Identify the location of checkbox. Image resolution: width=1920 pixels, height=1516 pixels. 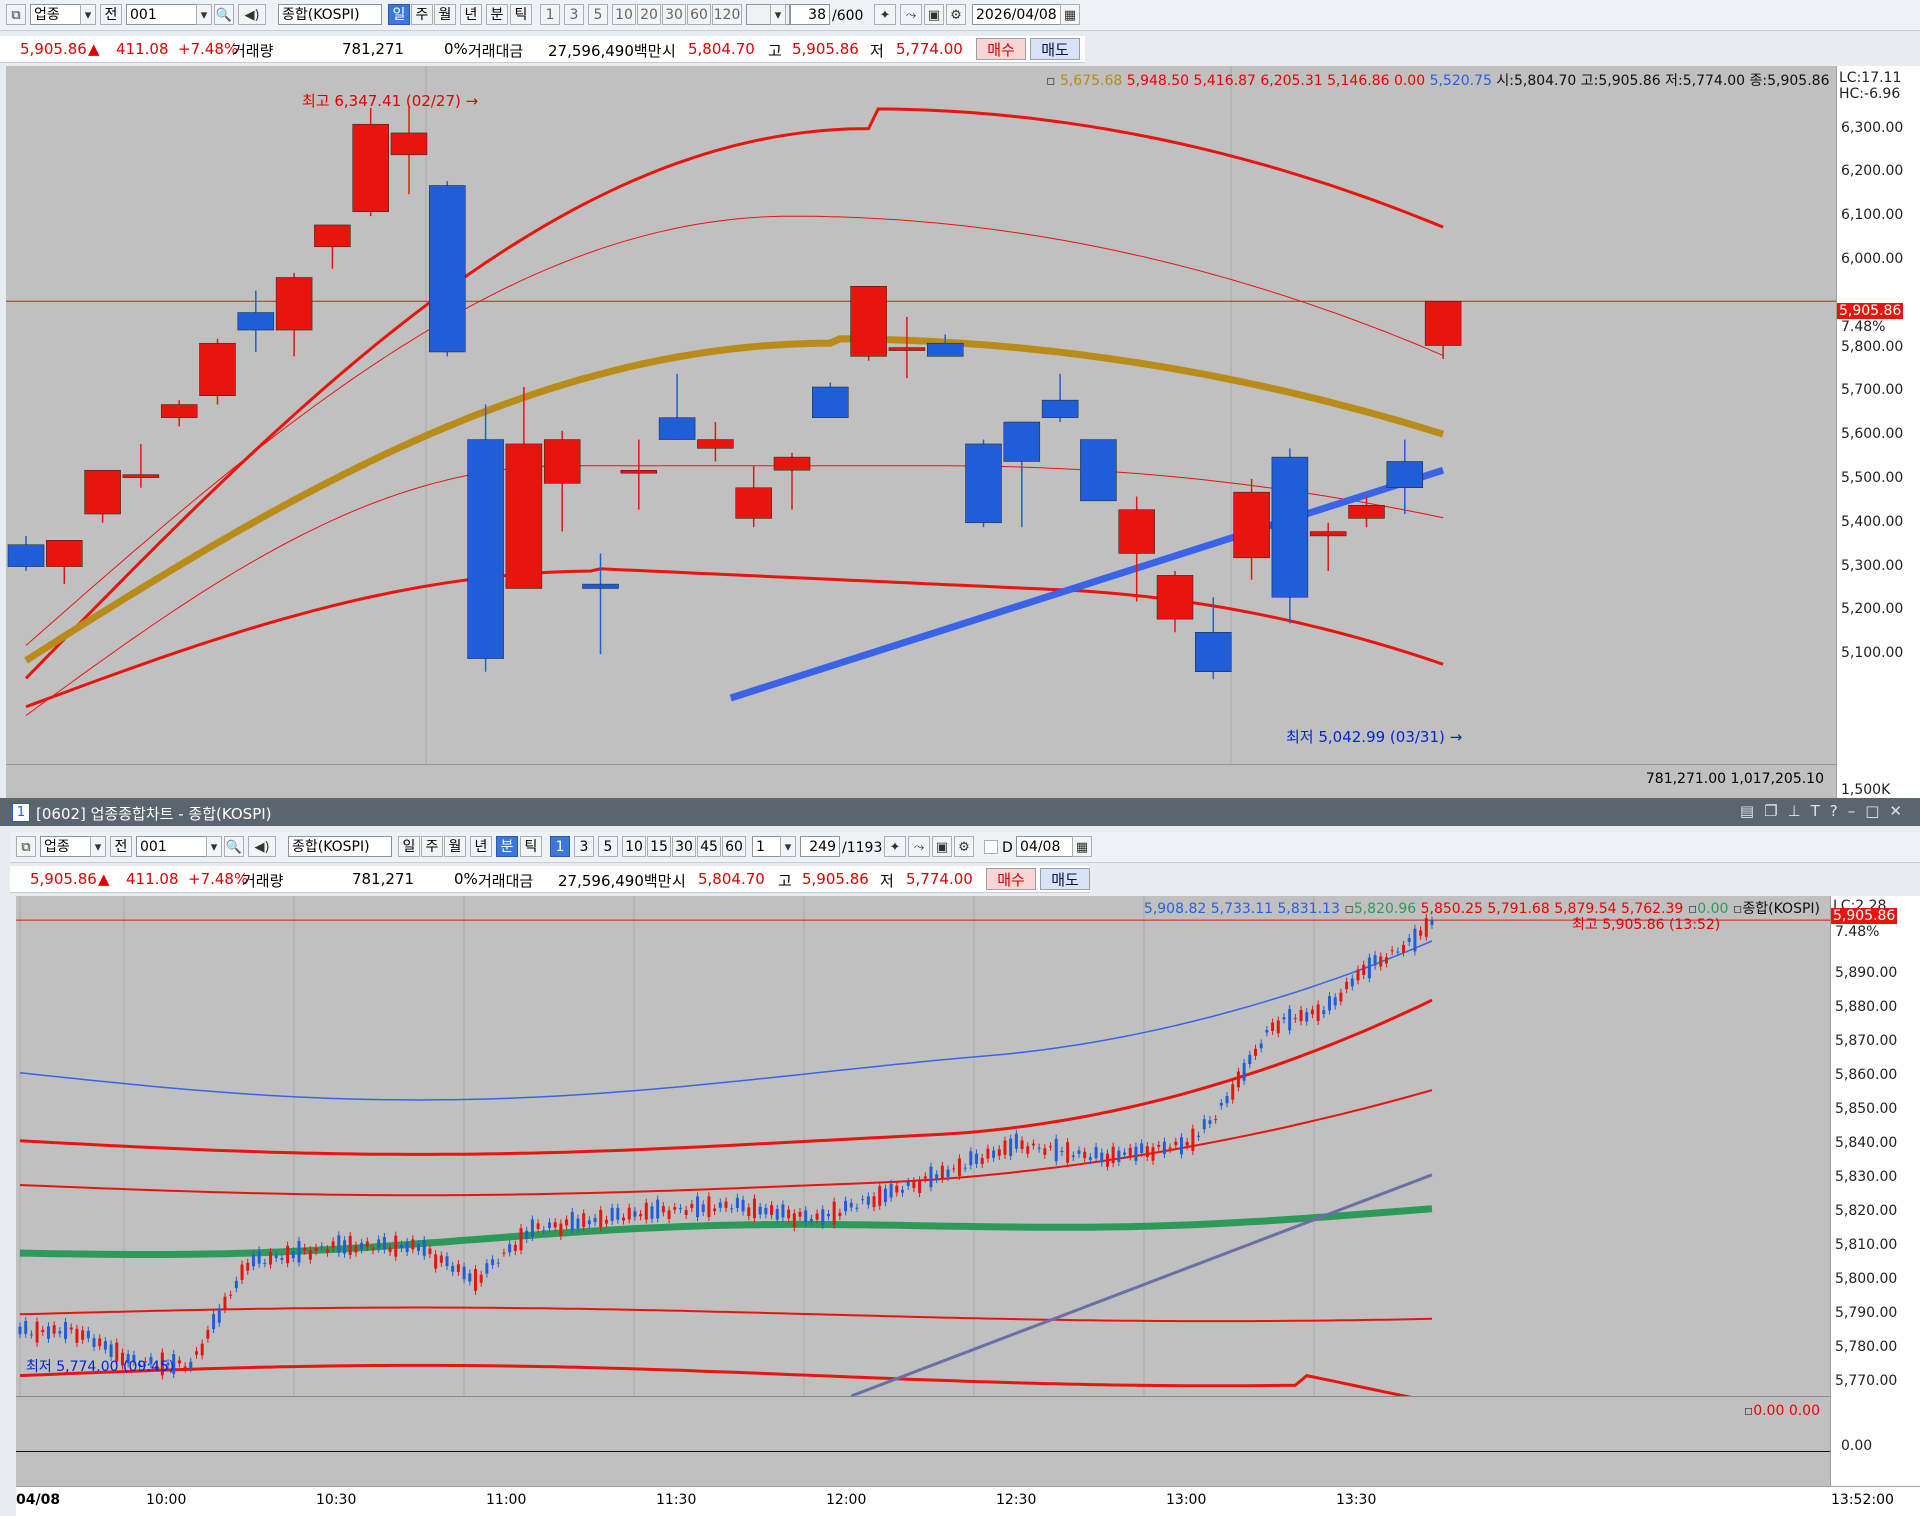
(991, 847).